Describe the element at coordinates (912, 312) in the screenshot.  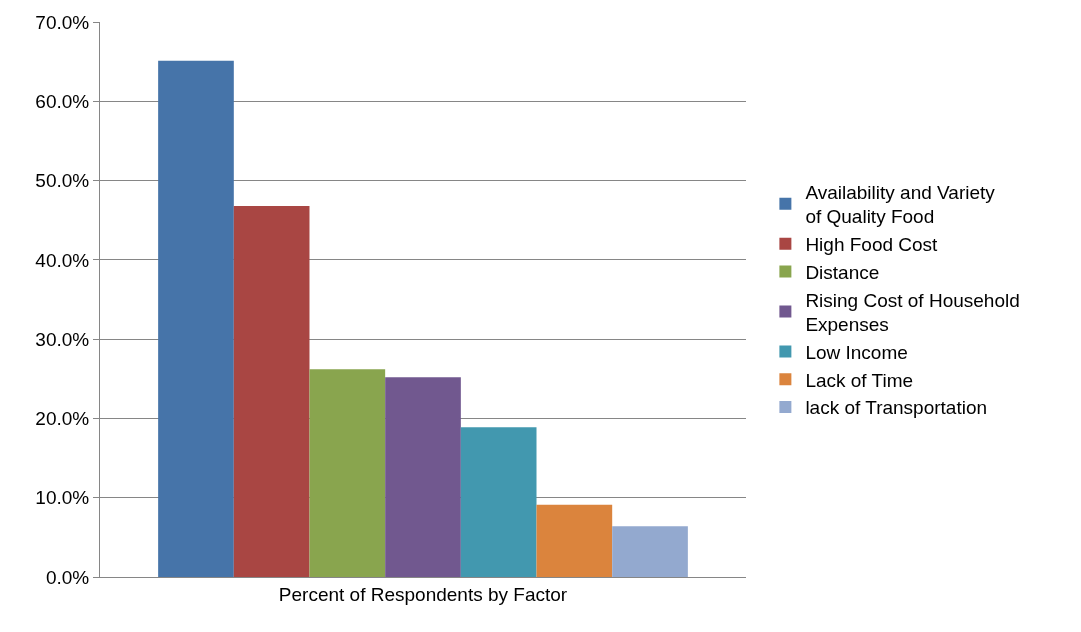
I see `legend-label: Rising Cost of Household Expenses` at that location.